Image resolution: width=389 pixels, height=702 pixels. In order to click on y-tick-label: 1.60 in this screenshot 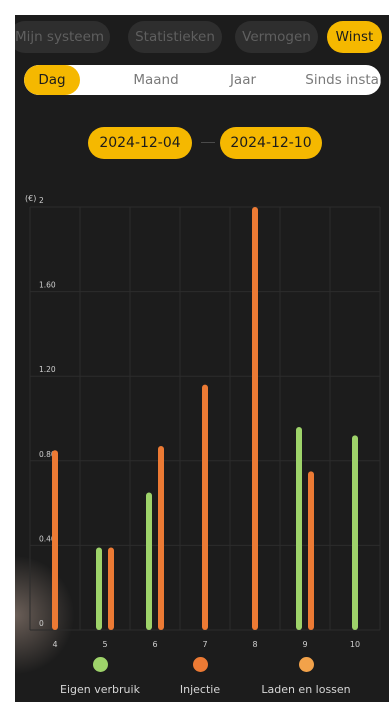, I will do `click(47, 285)`.